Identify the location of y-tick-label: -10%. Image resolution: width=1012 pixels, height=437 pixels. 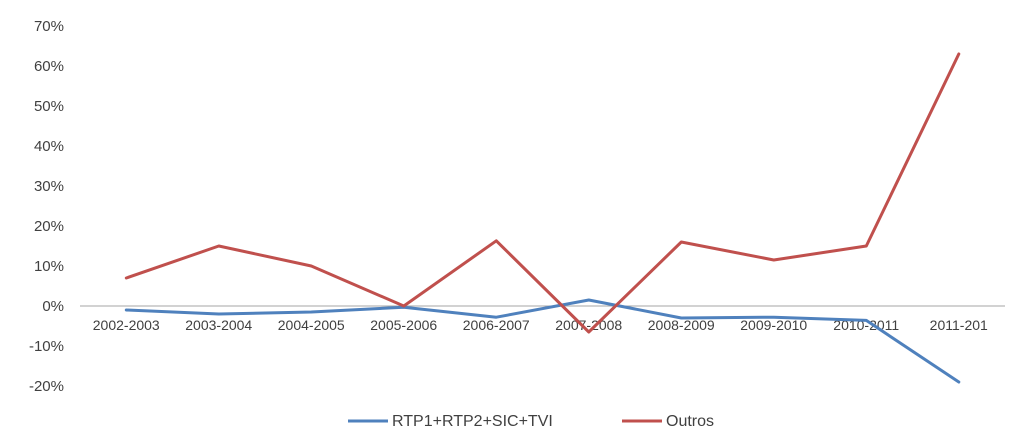
(46, 346).